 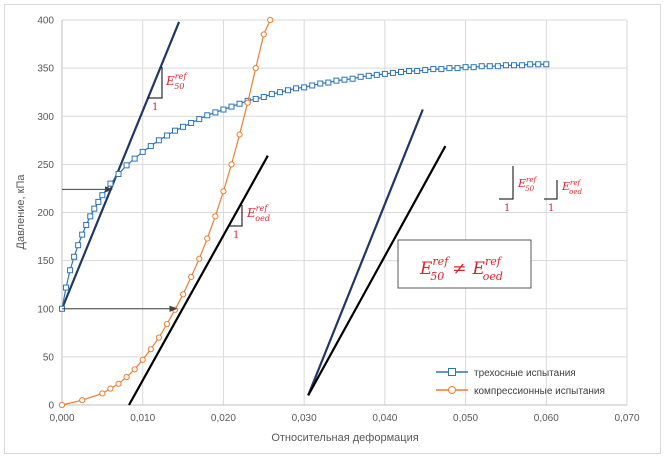 I want to click on x-tick-label: 0,040, so click(x=384, y=418).